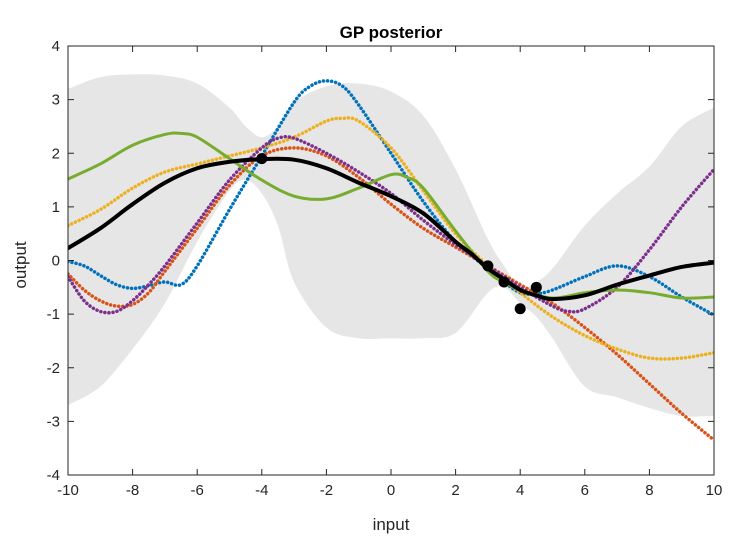  What do you see at coordinates (197, 490) in the screenshot?
I see `x-tick-label: -6` at bounding box center [197, 490].